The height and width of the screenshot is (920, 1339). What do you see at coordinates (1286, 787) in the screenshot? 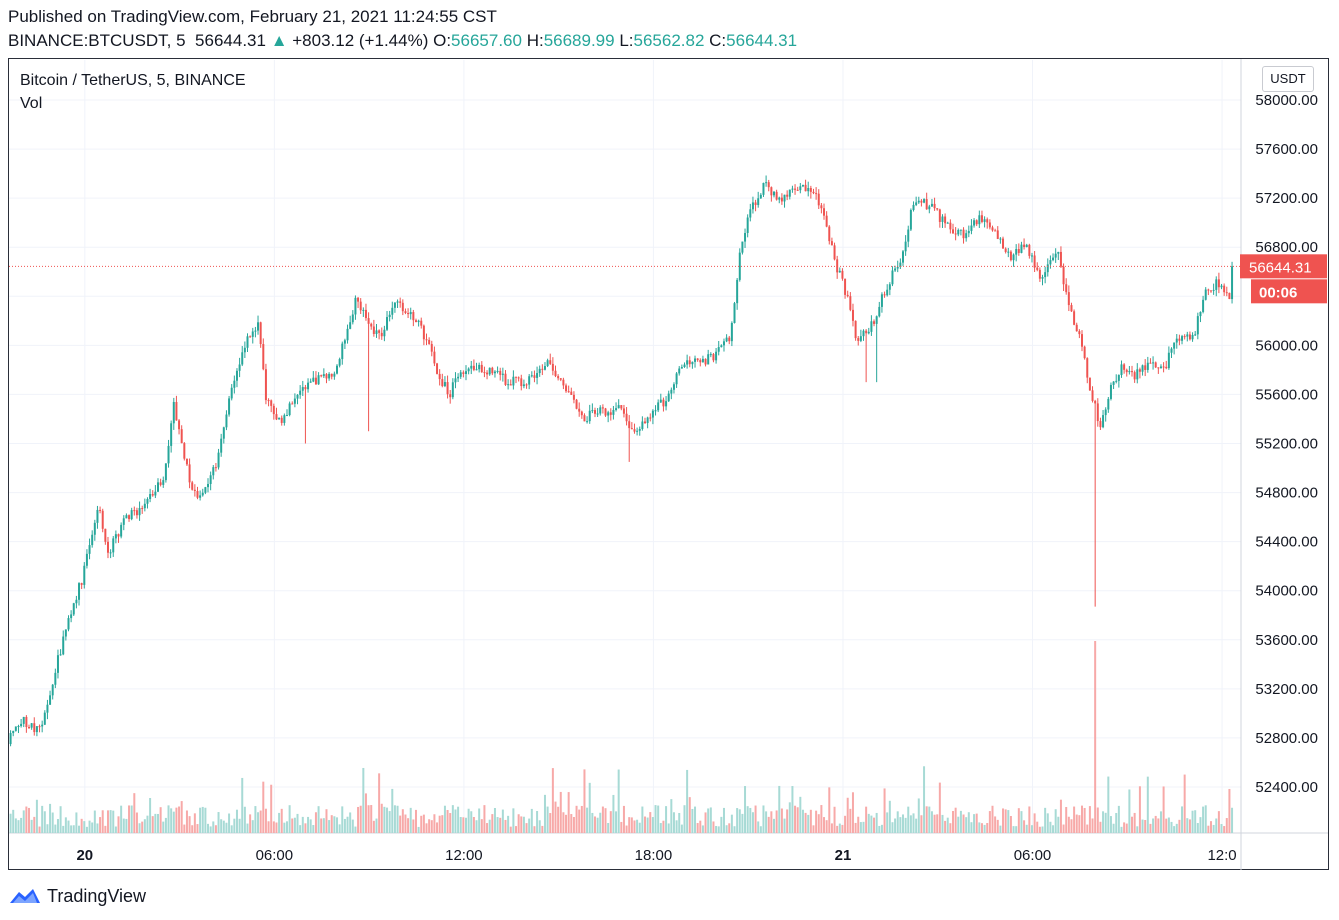
I see `y-tick-label: 52400.00` at bounding box center [1286, 787].